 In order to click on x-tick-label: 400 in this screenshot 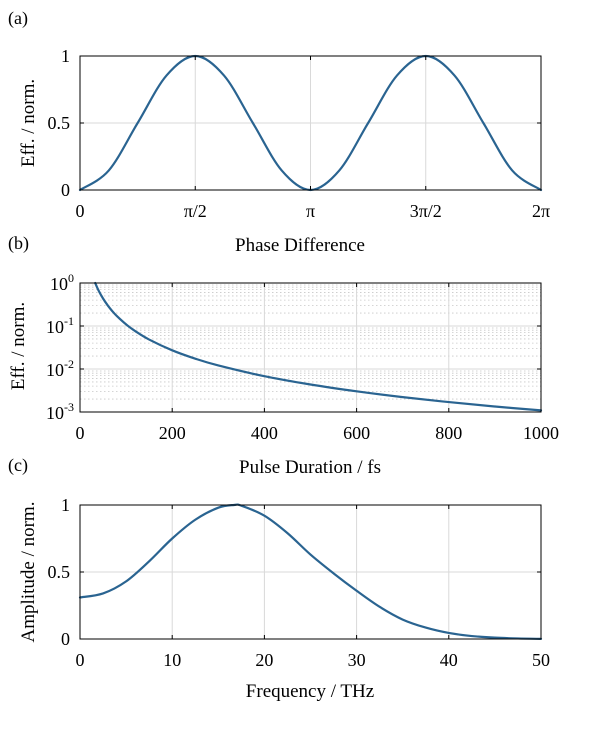, I will do `click(264, 433)`.